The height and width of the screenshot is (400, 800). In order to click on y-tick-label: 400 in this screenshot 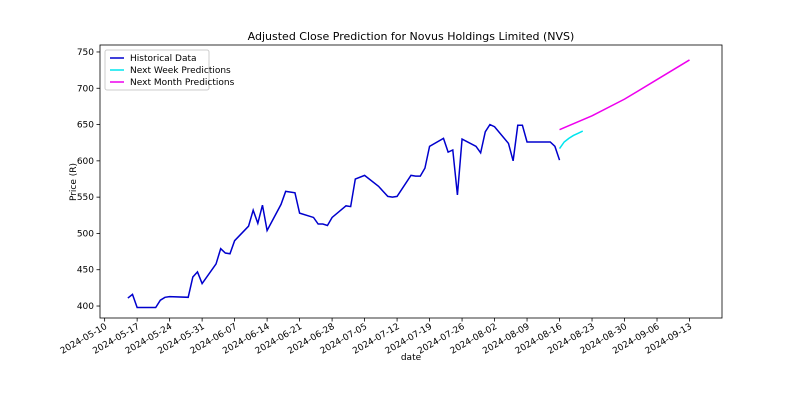, I will do `click(85, 307)`.